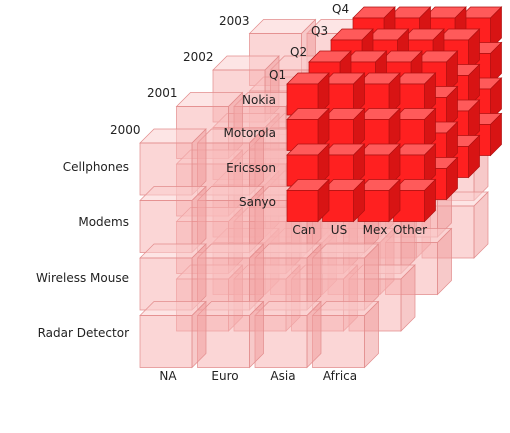  What do you see at coordinates (277, 75) in the screenshot?
I see `quarter-label: Q1` at bounding box center [277, 75].